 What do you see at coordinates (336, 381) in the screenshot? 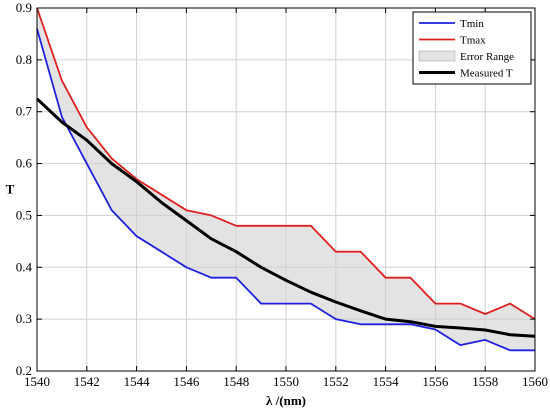
I see `x-tick-label: 1552` at bounding box center [336, 381].